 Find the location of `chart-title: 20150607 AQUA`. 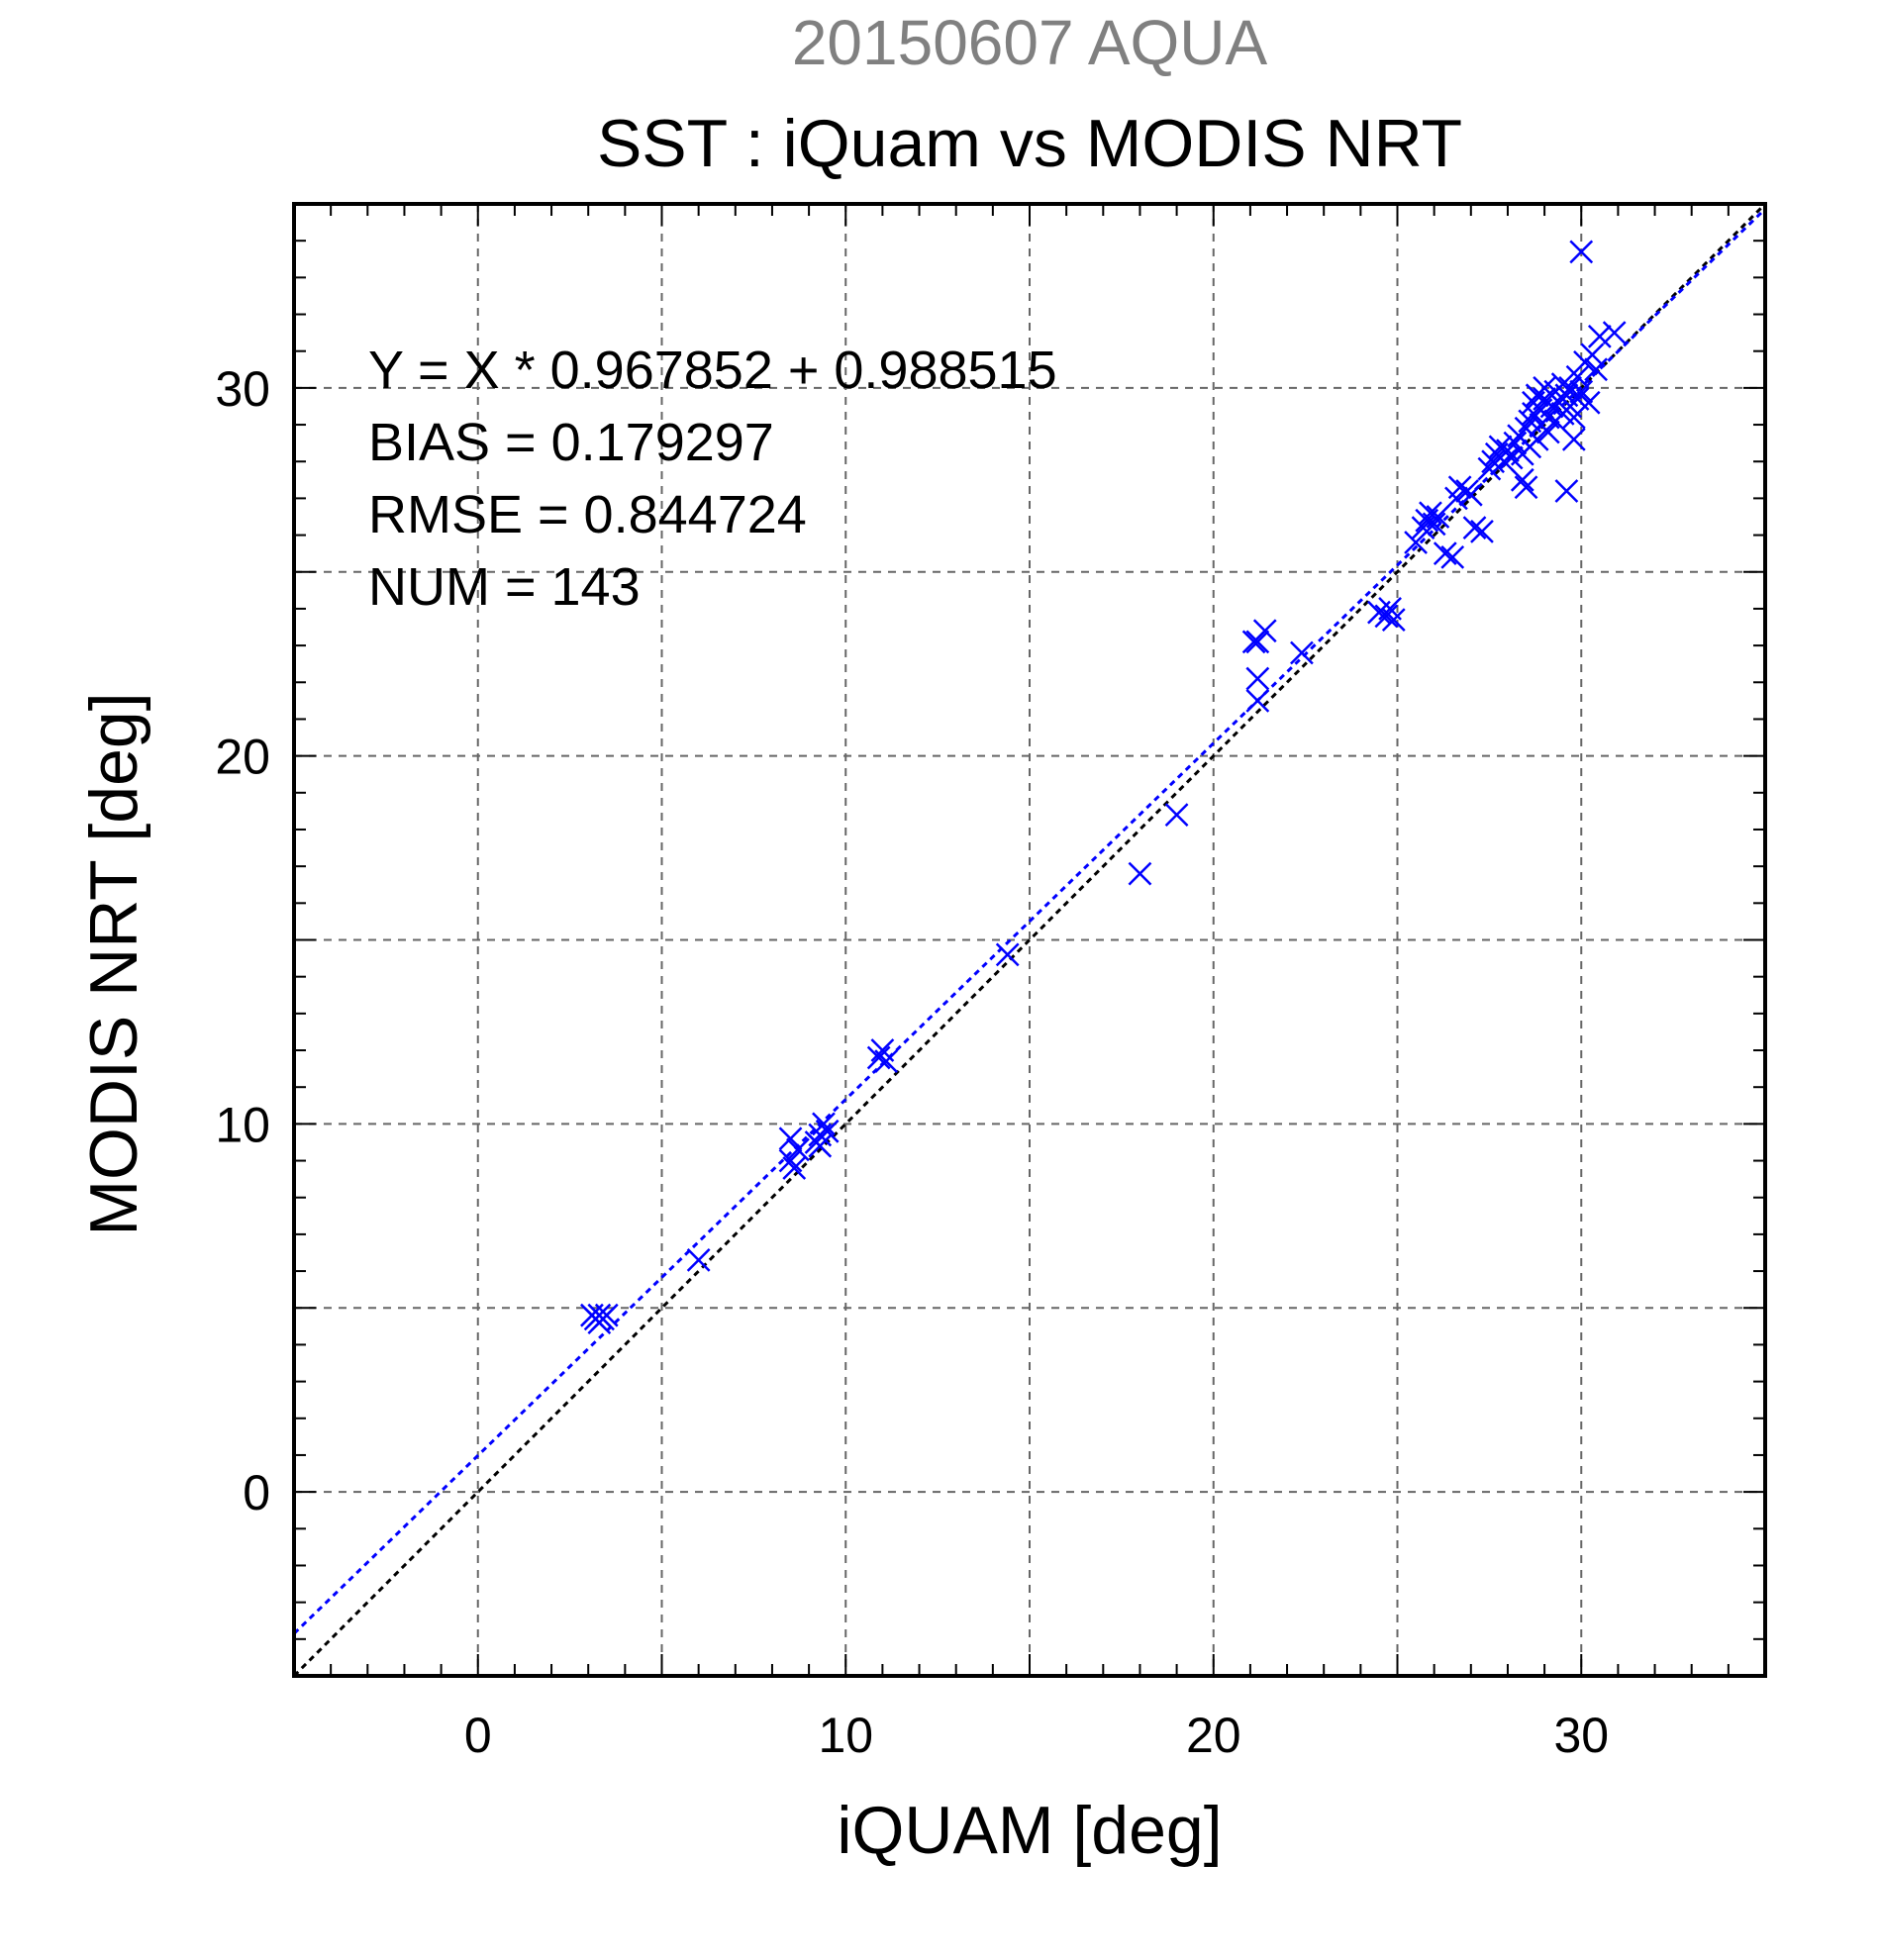

chart-title: 20150607 AQUA is located at coordinates (1030, 42).